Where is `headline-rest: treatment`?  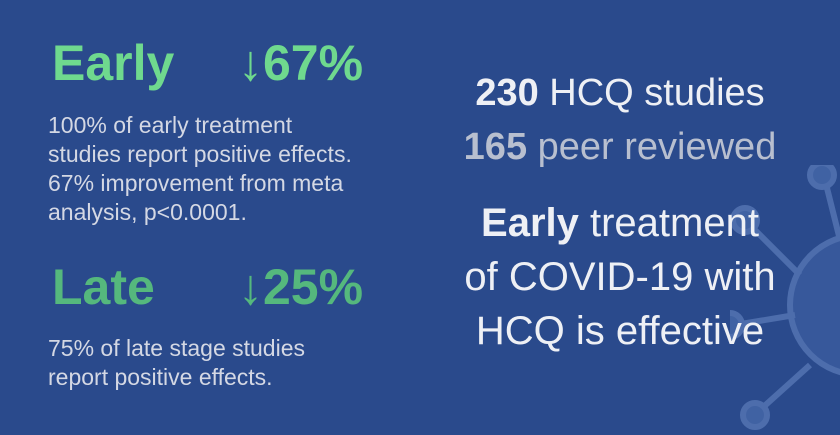
headline-rest: treatment is located at coordinates (674, 223).